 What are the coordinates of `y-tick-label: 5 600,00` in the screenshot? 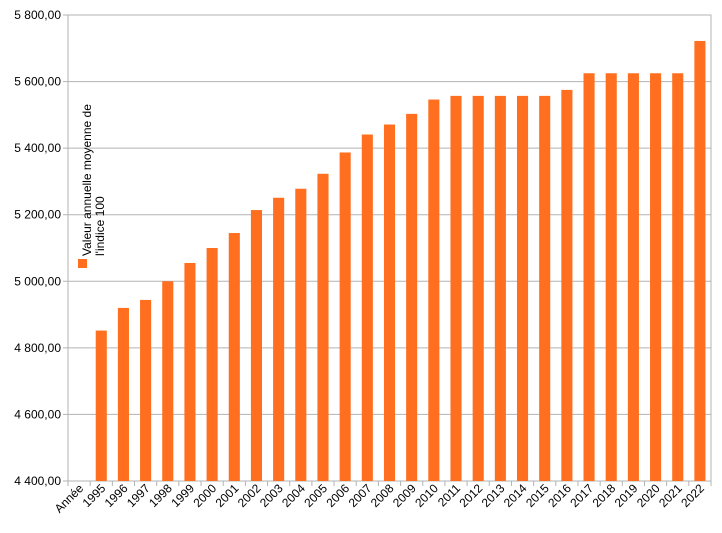 It's located at (37, 82).